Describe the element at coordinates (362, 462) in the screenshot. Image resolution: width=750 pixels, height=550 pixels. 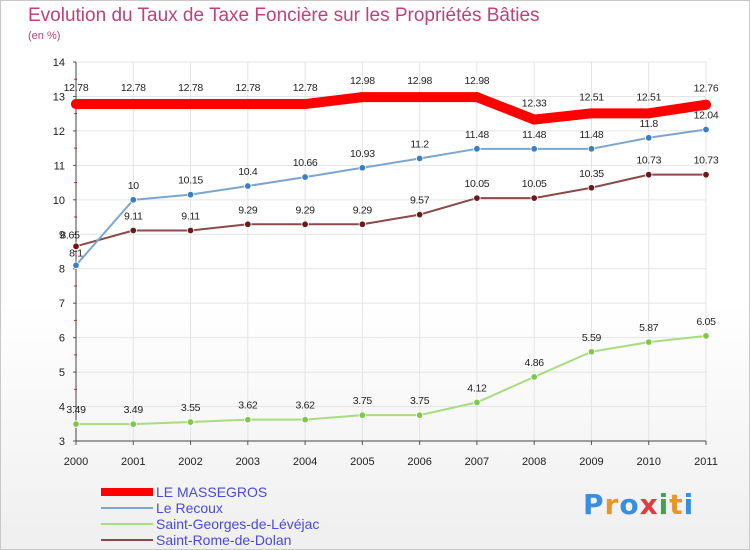
I see `x-tick-label: 2005` at that location.